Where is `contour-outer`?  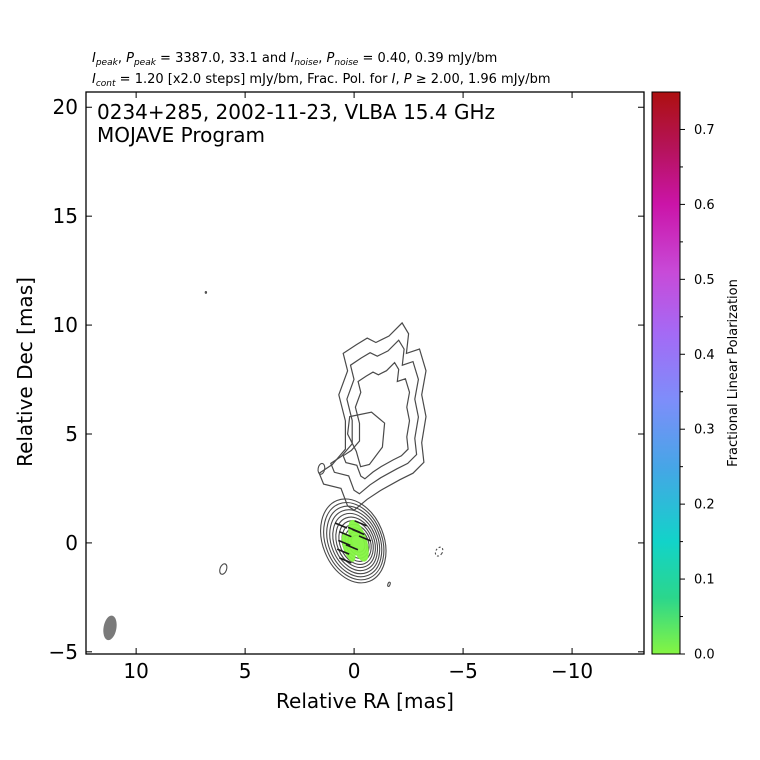 contour-outer is located at coordinates (372, 416).